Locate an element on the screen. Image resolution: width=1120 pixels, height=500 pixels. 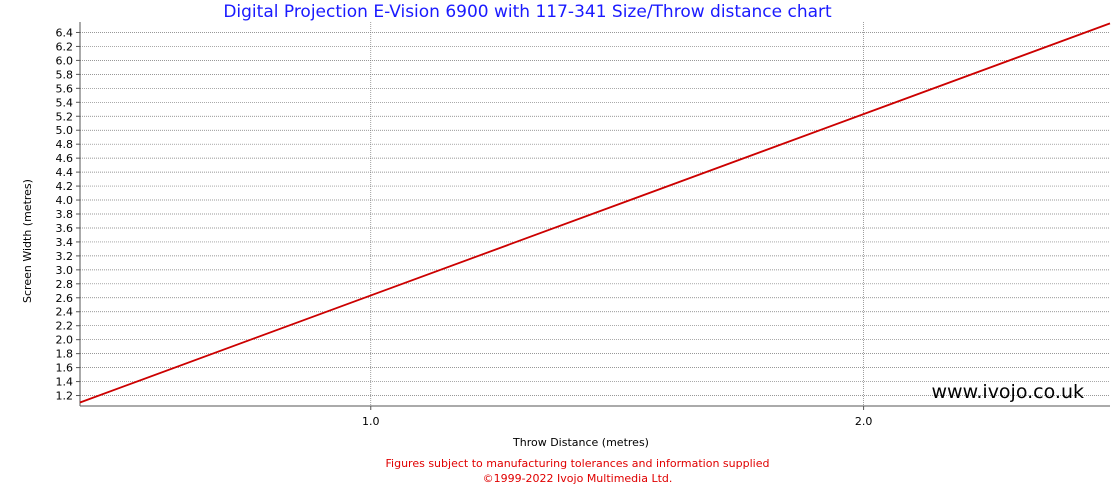
x-tick-labels: 1.0 2.0 is located at coordinates (617, 421).